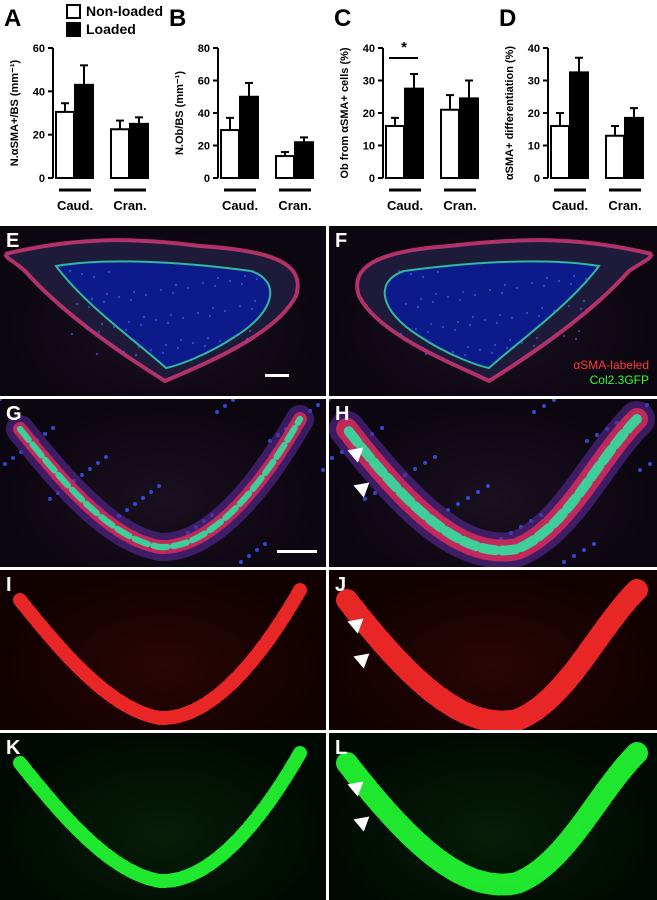 This screenshot has width=657, height=900. I want to click on panel-letter: I, so click(9, 585).